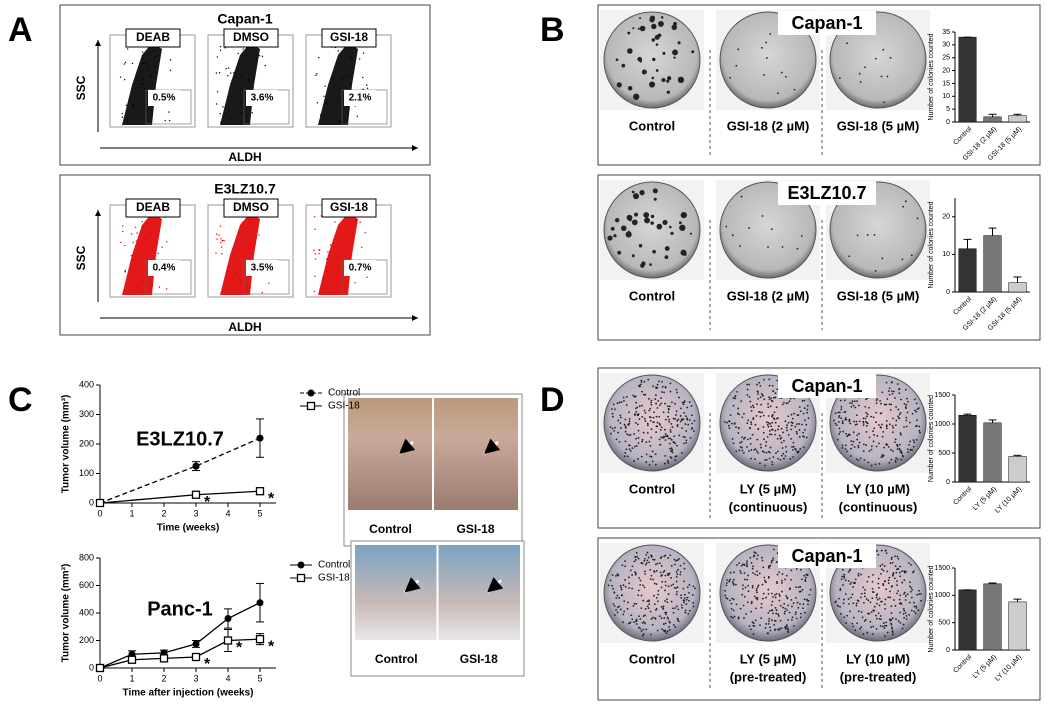 The width and height of the screenshot is (1050, 707). I want to click on y-tick-label: 20, so click(946, 70).